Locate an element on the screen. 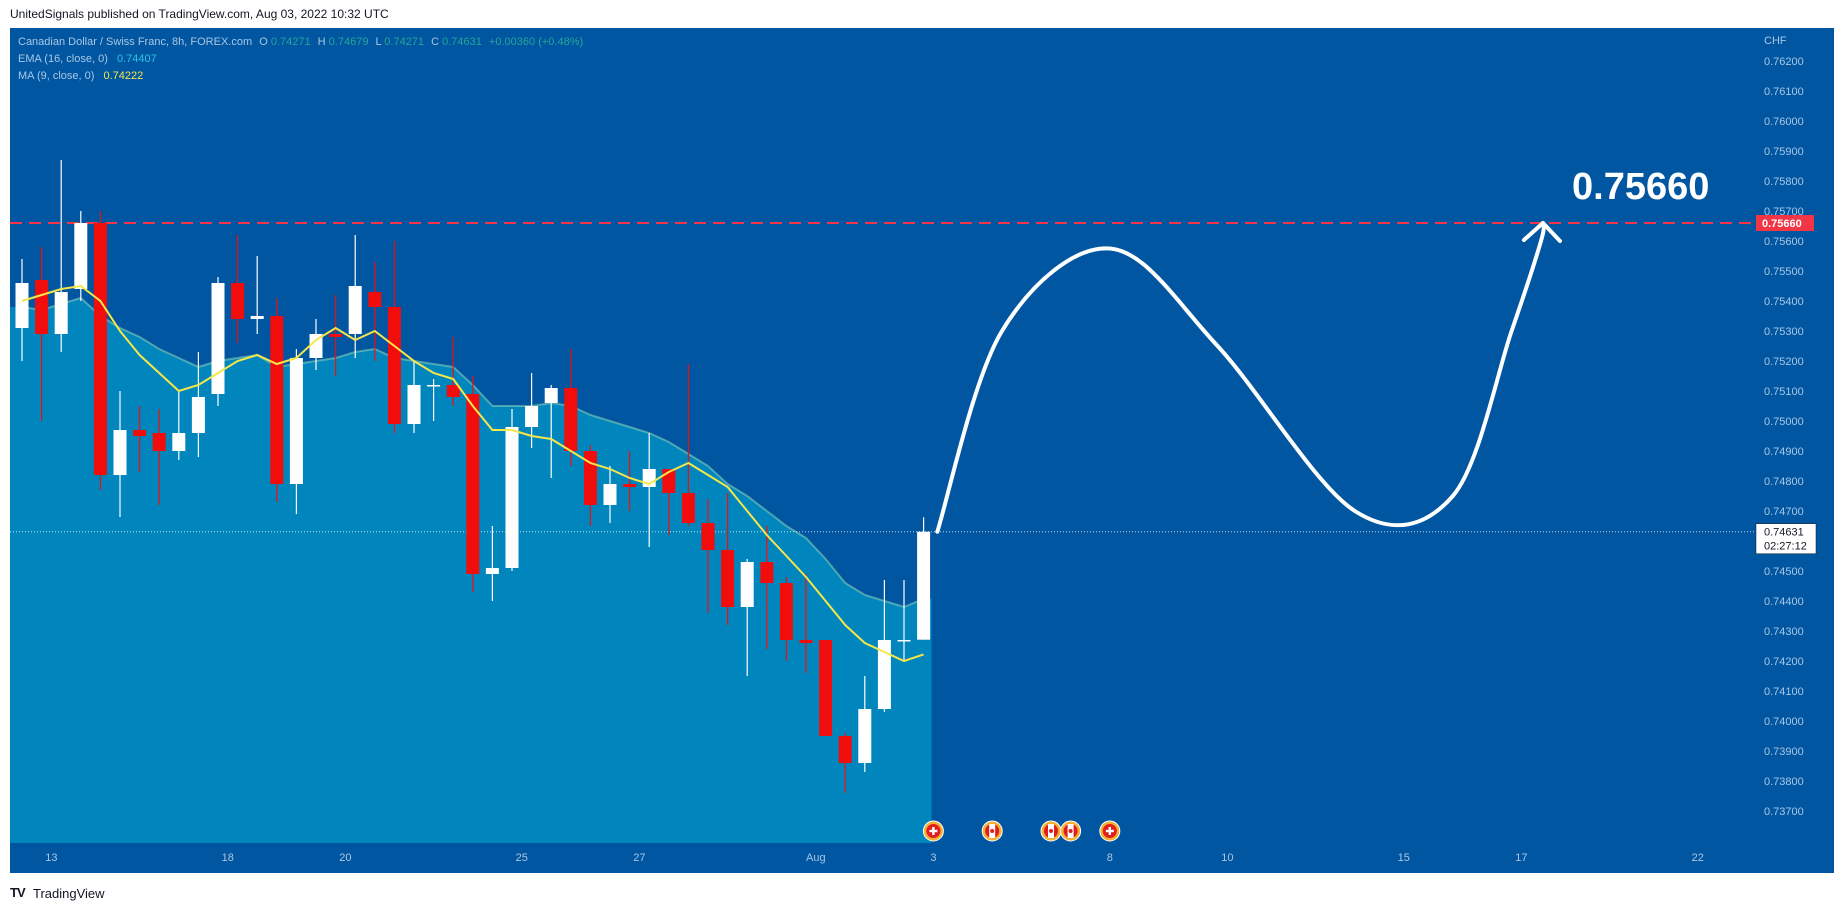 The height and width of the screenshot is (907, 1834). legend-ema-label: EMA (16, close, 0) is located at coordinates (63, 59).